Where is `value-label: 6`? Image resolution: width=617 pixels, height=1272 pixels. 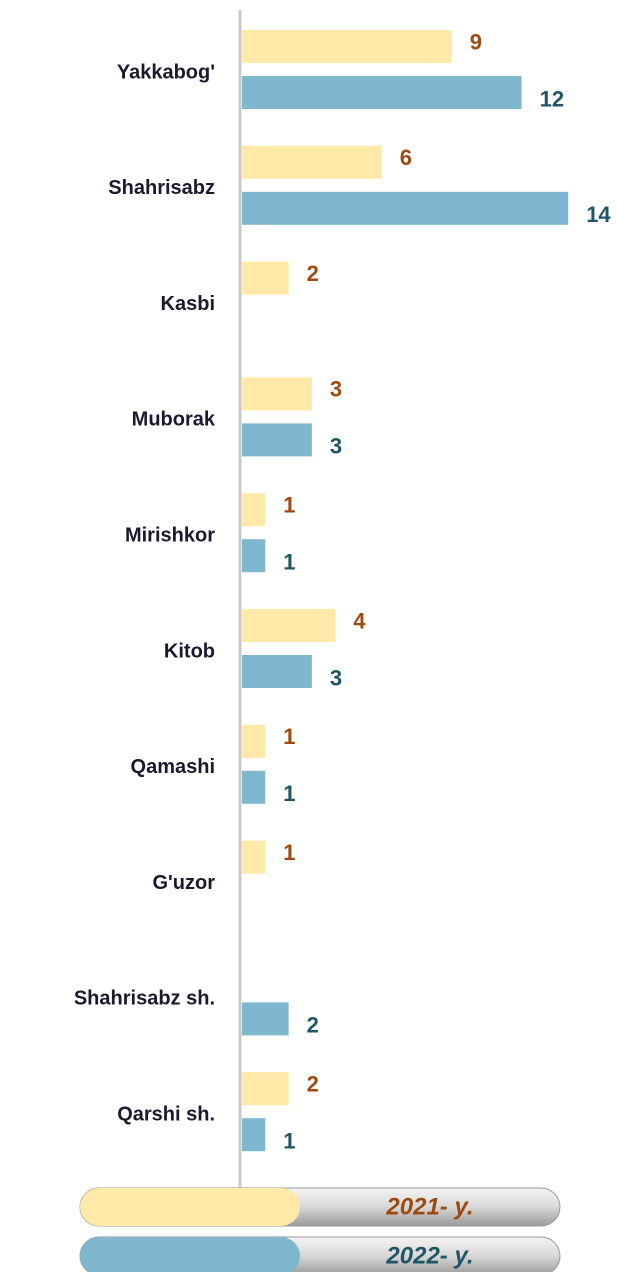 value-label: 6 is located at coordinates (406, 157).